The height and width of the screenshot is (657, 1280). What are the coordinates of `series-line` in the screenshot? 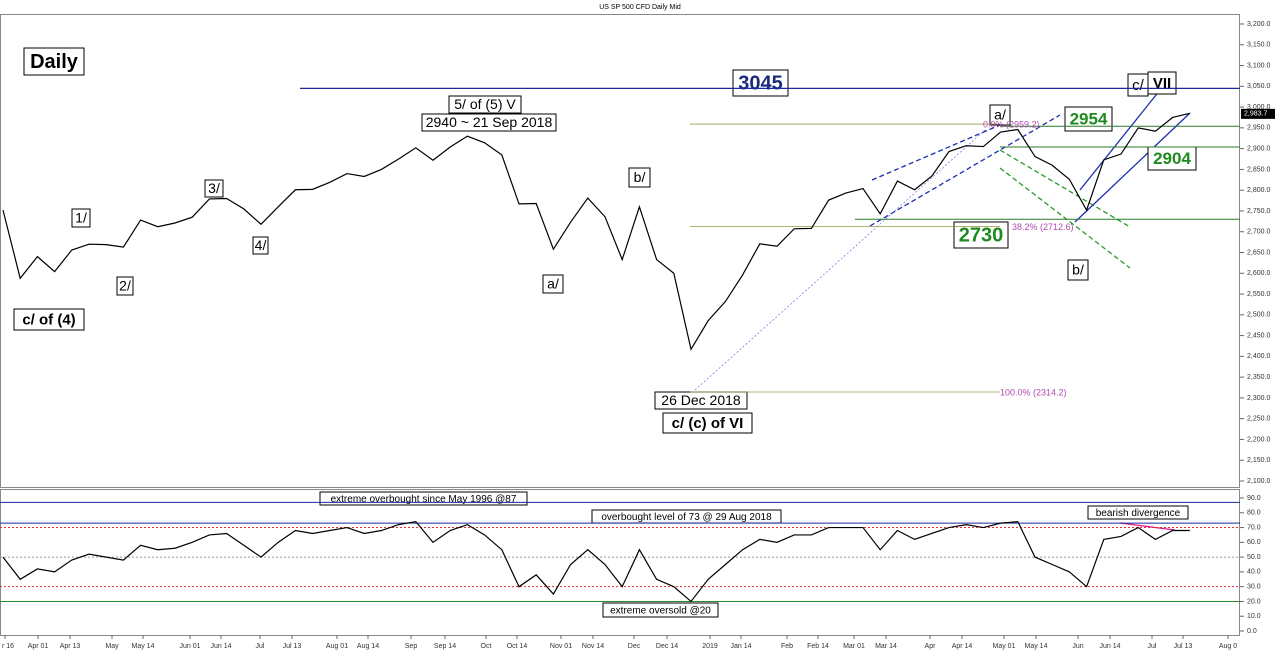 It's located at (596, 561).